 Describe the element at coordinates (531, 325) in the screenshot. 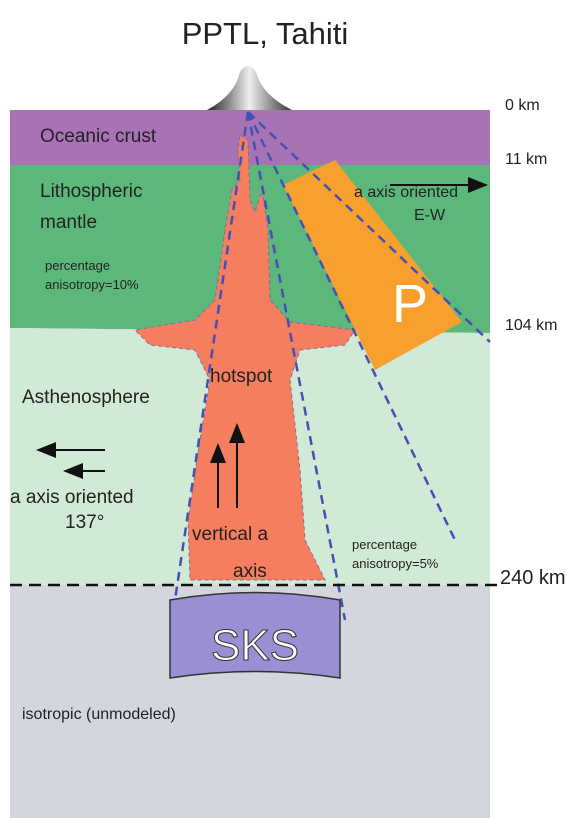

I see `depth-label: 104 km` at that location.